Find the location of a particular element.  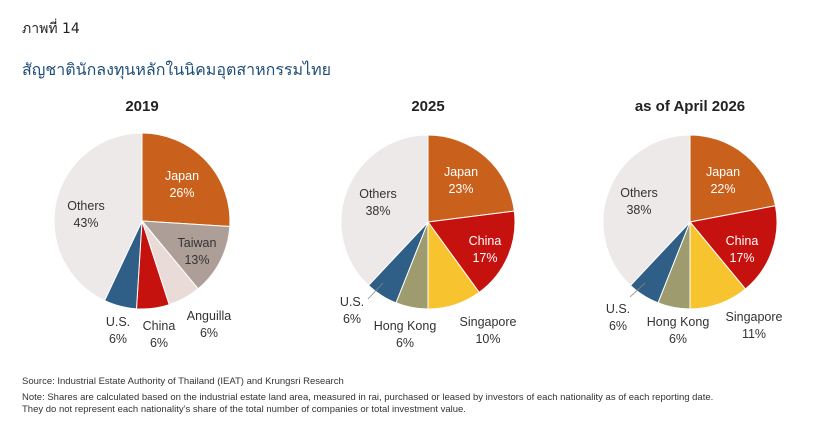

slice-value-0-u-s-: 6% is located at coordinates (118, 339).